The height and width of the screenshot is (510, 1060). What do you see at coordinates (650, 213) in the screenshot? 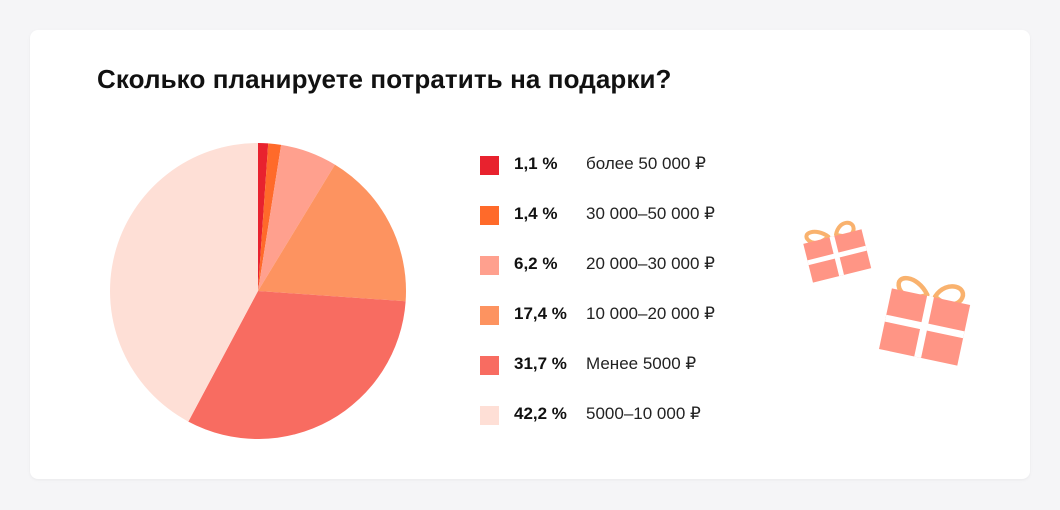
I see `legend-label: 30 000–50 000 ₽` at bounding box center [650, 213].